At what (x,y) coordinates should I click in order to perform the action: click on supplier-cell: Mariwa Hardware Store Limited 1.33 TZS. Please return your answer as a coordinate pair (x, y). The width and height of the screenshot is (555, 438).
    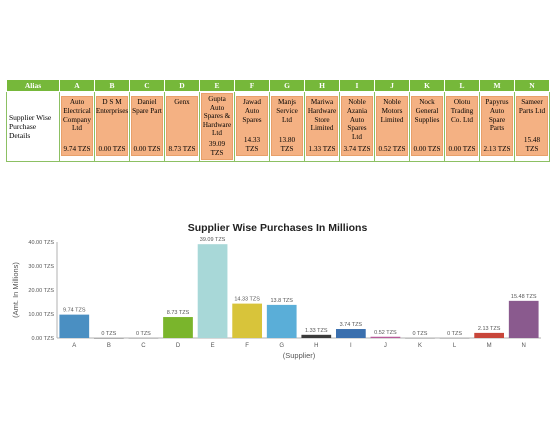
    Looking at the image, I should click on (322, 126).